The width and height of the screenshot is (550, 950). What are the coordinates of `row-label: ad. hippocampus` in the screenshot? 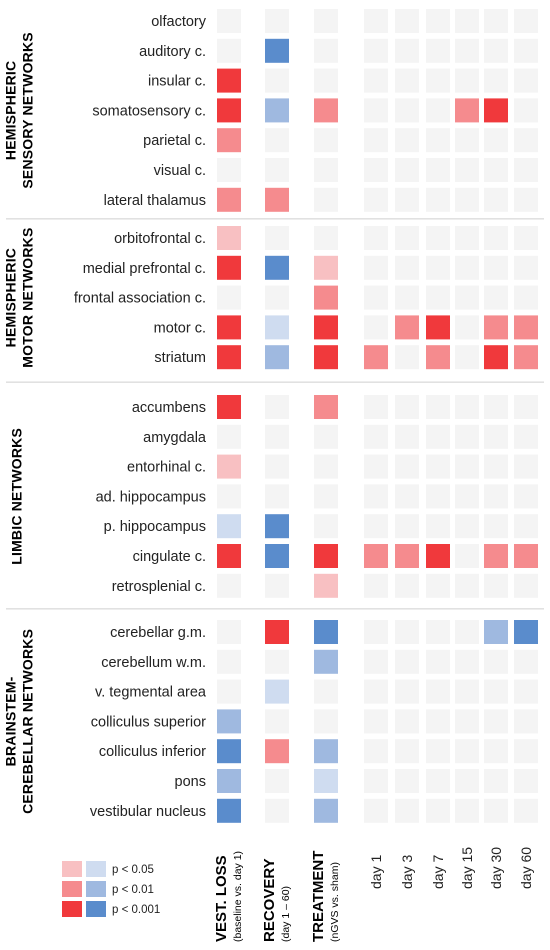 It's located at (151, 497).